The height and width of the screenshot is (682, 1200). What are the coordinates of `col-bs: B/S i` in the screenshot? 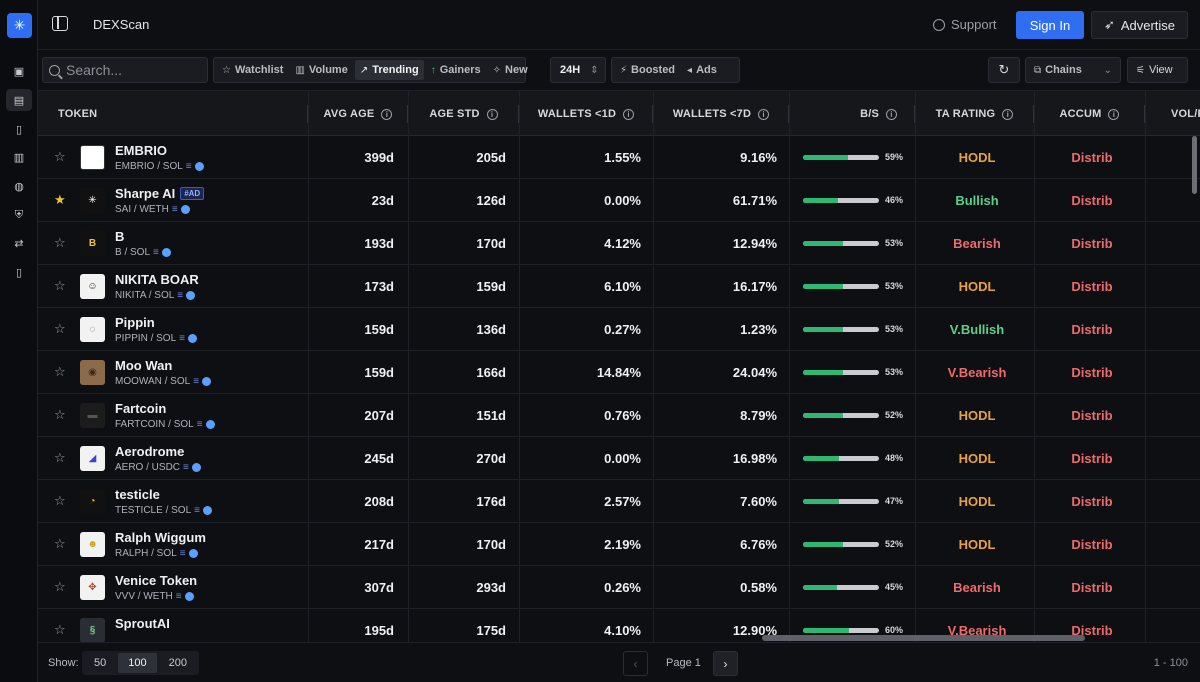 It's located at (852, 114).